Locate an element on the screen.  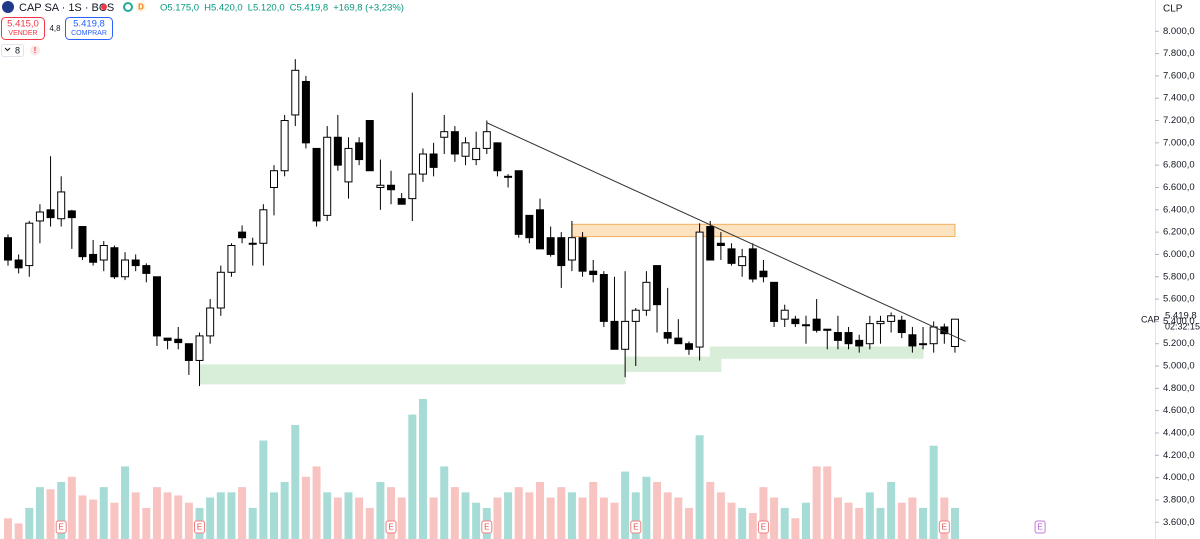
y-tick-label: 8.000,0 is located at coordinates (1179, 31).